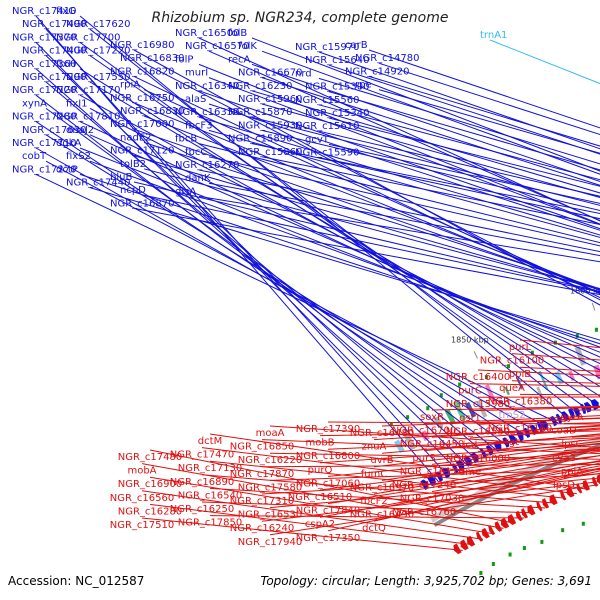 The image size is (600, 600). What do you see at coordinates (571, 417) in the screenshot?
I see `gene-label: gyrA` at bounding box center [571, 417].